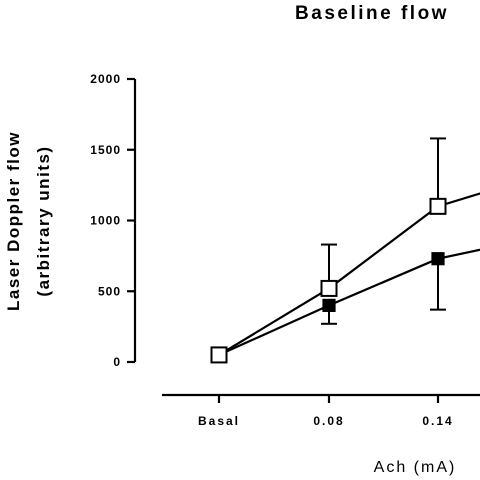 The width and height of the screenshot is (480, 480). What do you see at coordinates (219, 421) in the screenshot?
I see `x-tick-label: Basal` at bounding box center [219, 421].